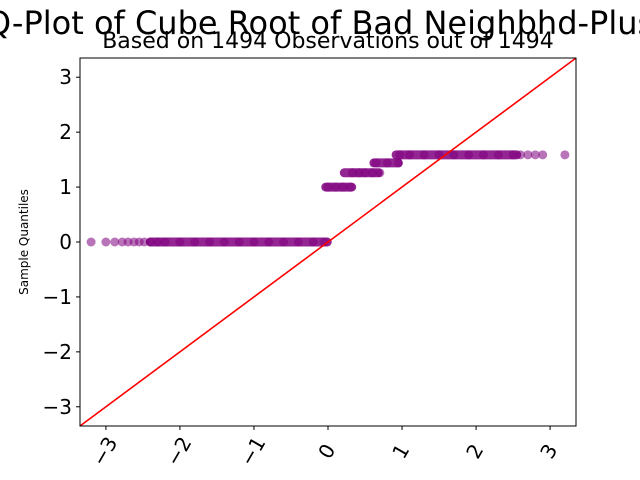 The image size is (640, 480). Describe the element at coordinates (400, 451) in the screenshot. I see `x-tick-label: 1` at that location.